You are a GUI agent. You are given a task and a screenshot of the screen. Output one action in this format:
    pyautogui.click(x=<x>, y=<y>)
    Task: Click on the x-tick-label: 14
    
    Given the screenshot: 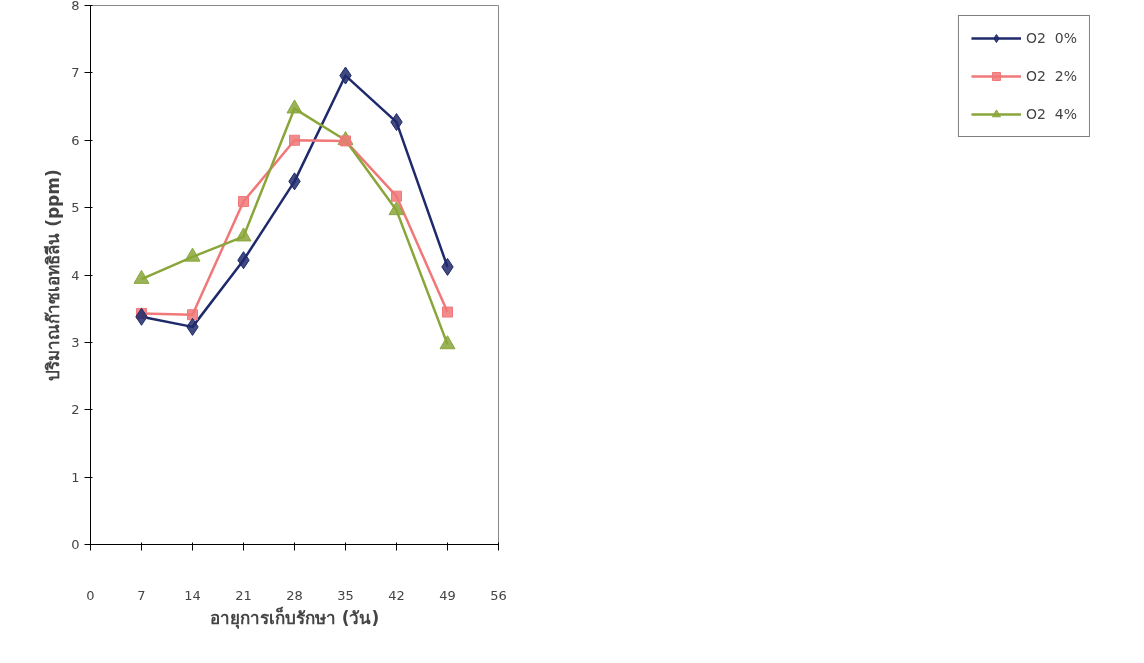 What is the action you would take?
    pyautogui.click(x=192, y=595)
    